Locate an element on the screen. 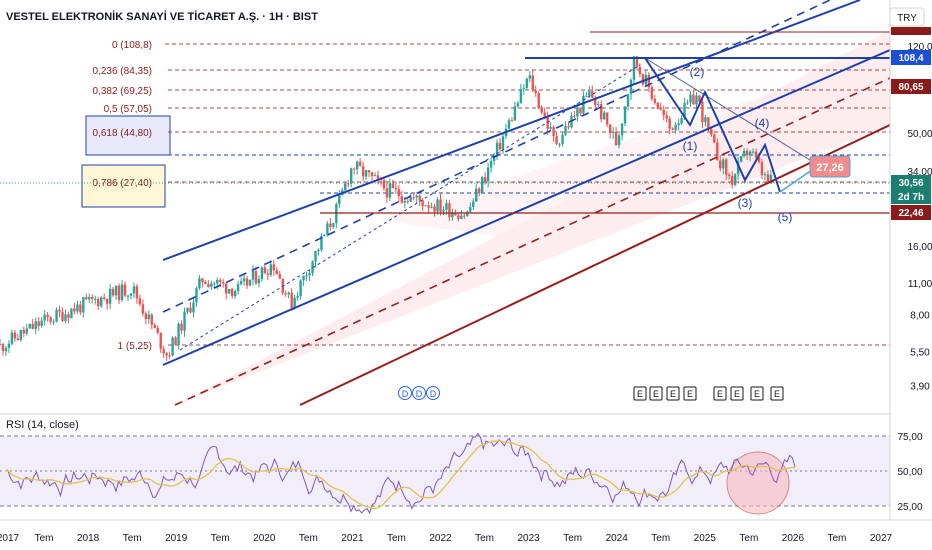 The width and height of the screenshot is (932, 550). price-badge-label: 22,46 is located at coordinates (910, 213).